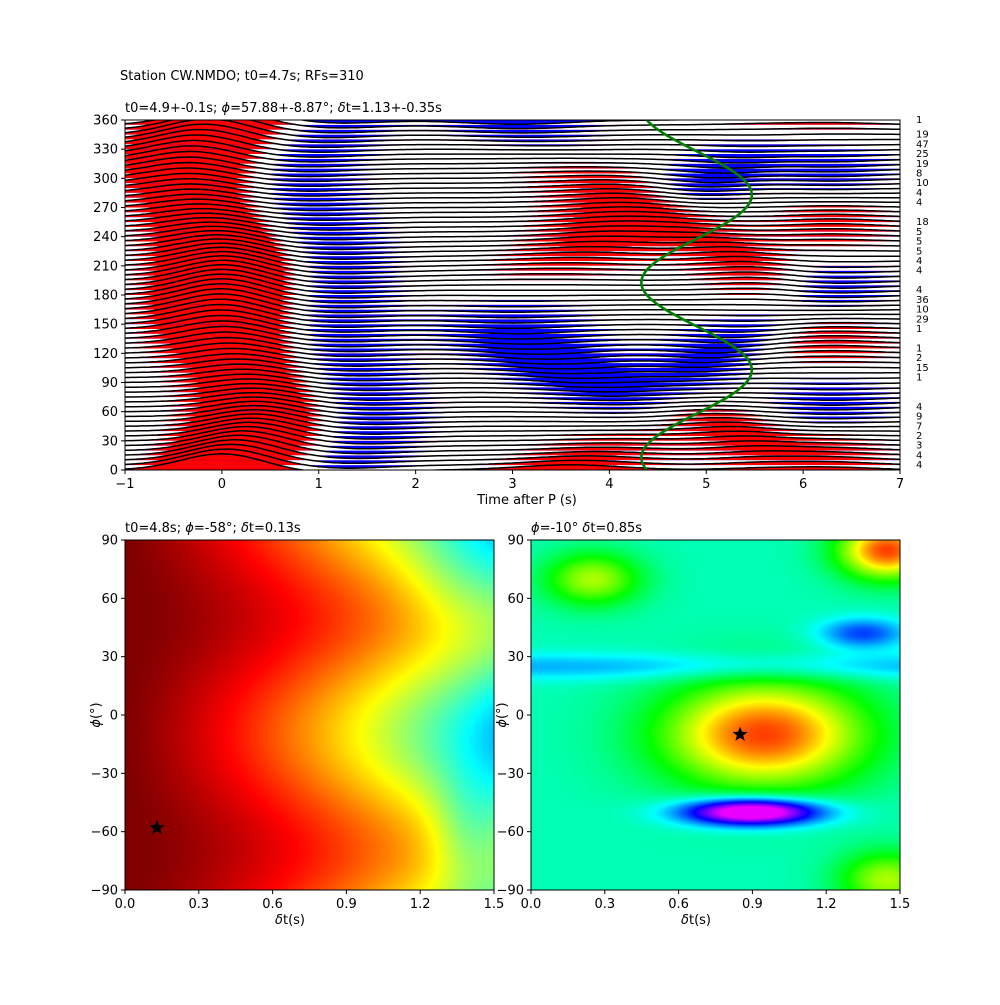 The width and height of the screenshot is (1000, 1005). Describe the element at coordinates (105, 296) in the screenshot. I see `y-tick-label: 180` at that location.